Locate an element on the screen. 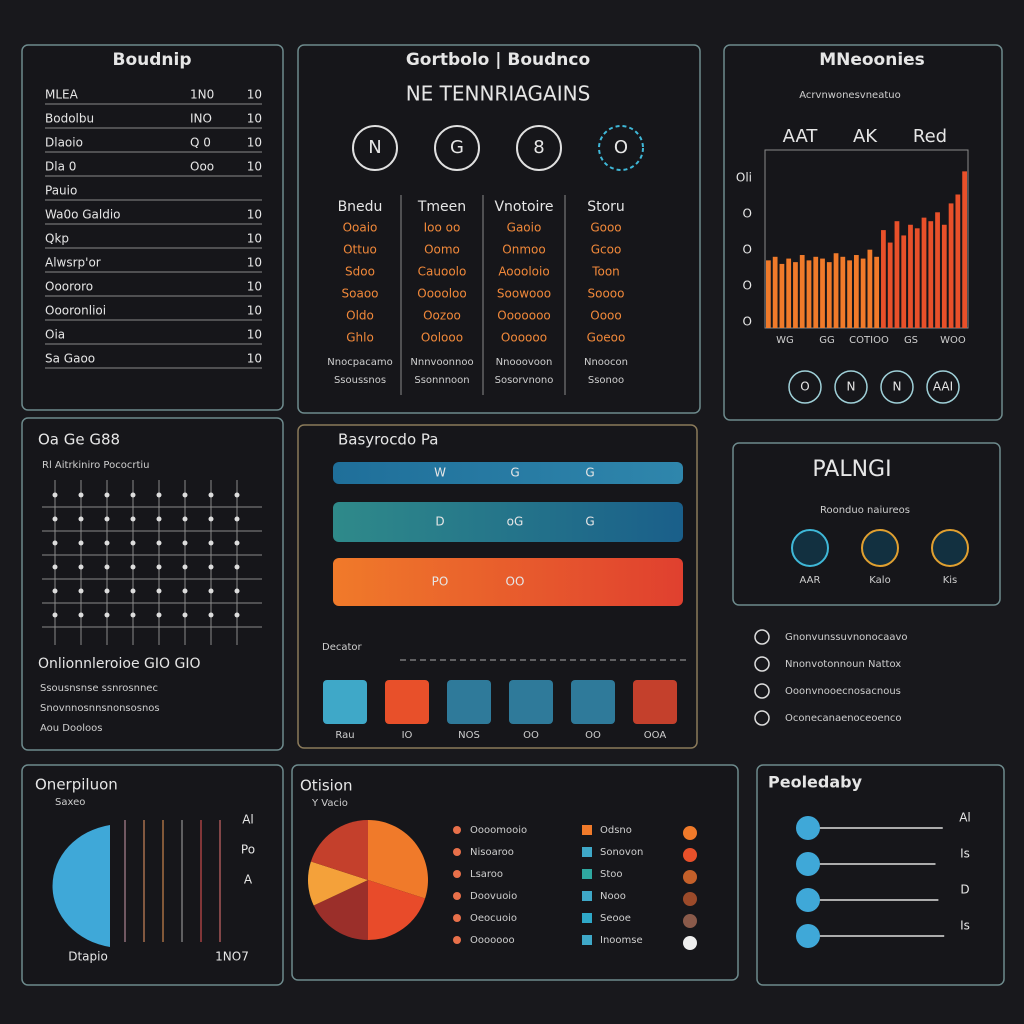  note: Aou Dooloos is located at coordinates (71, 728).